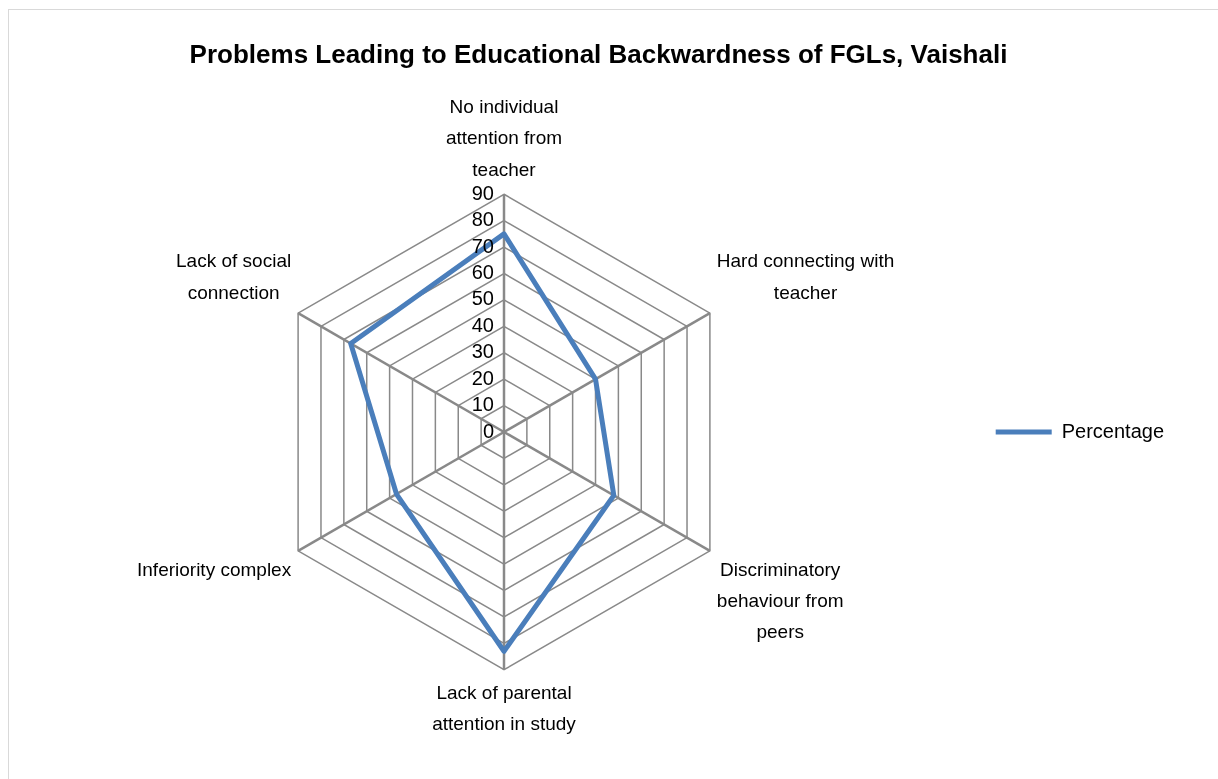 The width and height of the screenshot is (1218, 779). I want to click on spoke-label: No individual attention from teacher, so click(504, 138).